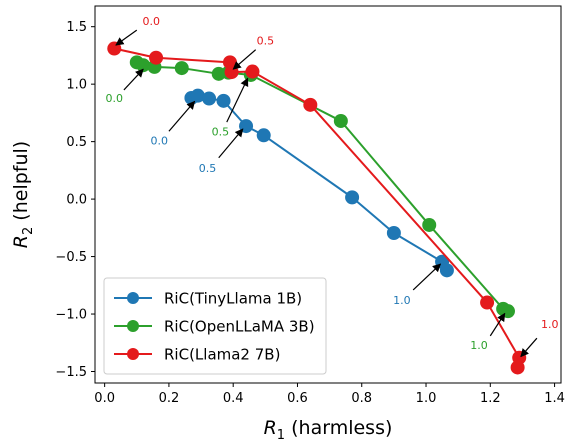 This screenshot has height=444, width=569. I want to click on y-tick-label: −0.5, so click(71, 257).